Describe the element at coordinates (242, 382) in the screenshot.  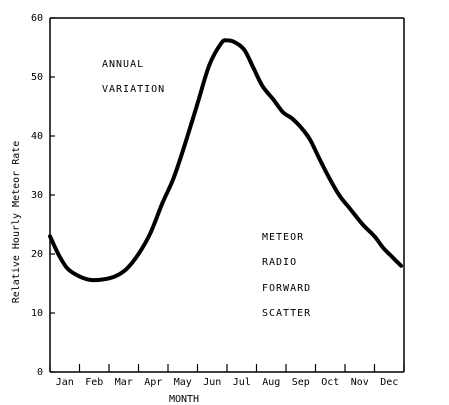
I see `x-tick-label-jul: Jul` at that location.